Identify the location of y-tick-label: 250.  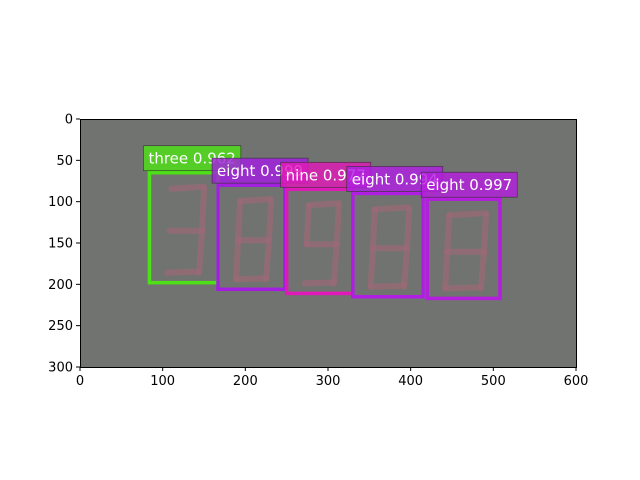
(60, 326).